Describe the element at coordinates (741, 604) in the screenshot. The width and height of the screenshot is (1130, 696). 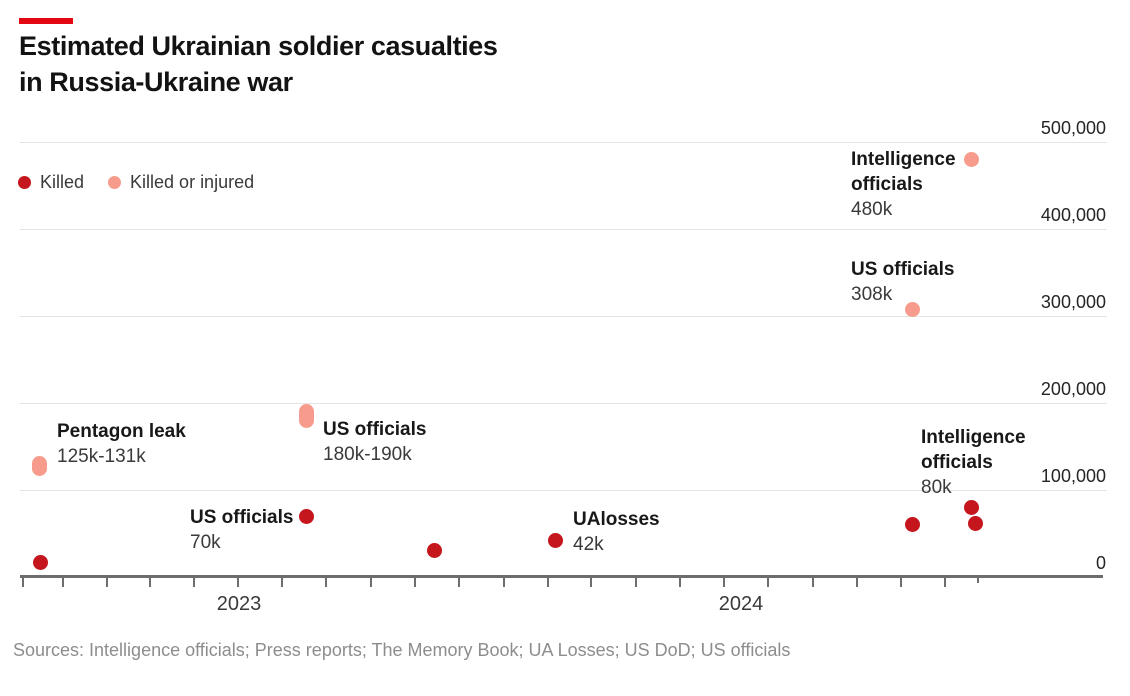
I see `x-axis-label-2024: 2024` at that location.